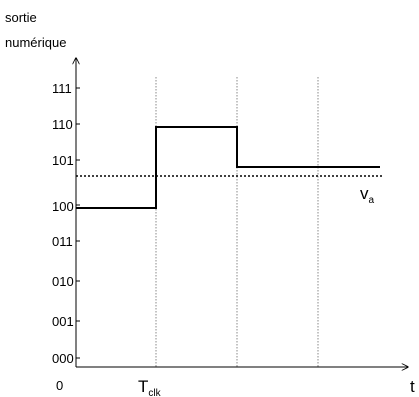 The image size is (419, 397). What do you see at coordinates (62, 124) in the screenshot?
I see `y-tick-label-110: 110` at bounding box center [62, 124].